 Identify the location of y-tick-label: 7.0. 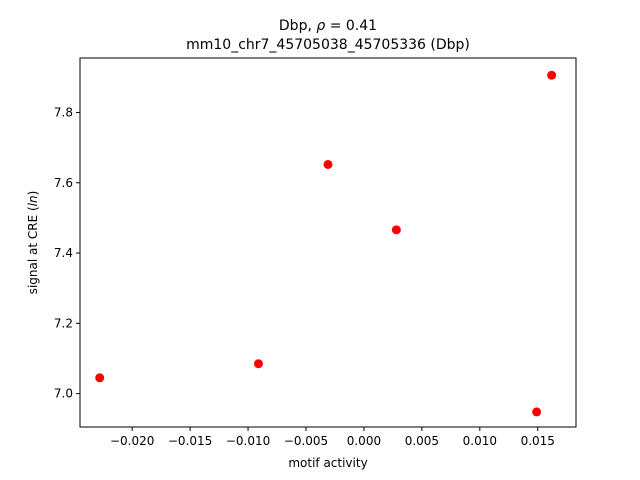
(63, 394).